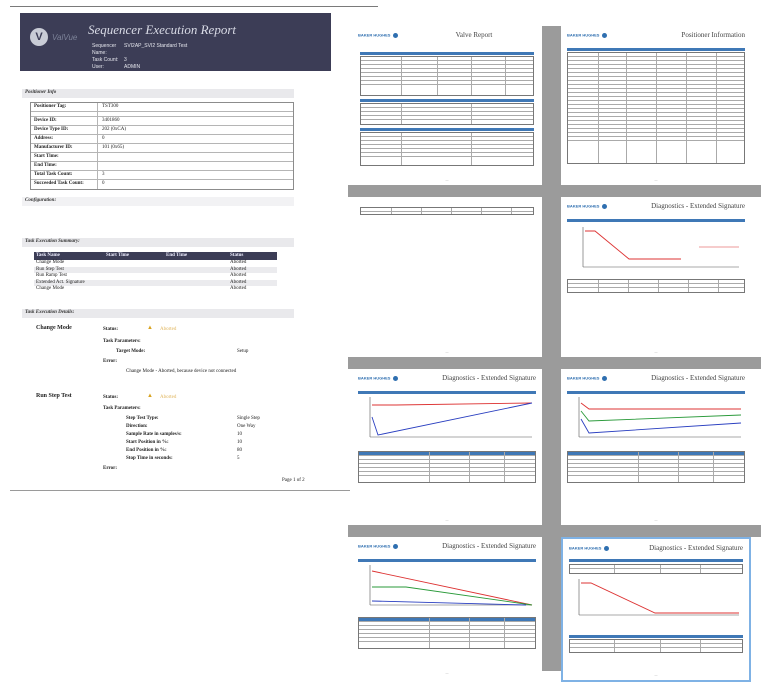 This screenshot has height=693, width=761. What do you see at coordinates (132, 67) in the screenshot?
I see `meta-value: ADMIN` at bounding box center [132, 67].